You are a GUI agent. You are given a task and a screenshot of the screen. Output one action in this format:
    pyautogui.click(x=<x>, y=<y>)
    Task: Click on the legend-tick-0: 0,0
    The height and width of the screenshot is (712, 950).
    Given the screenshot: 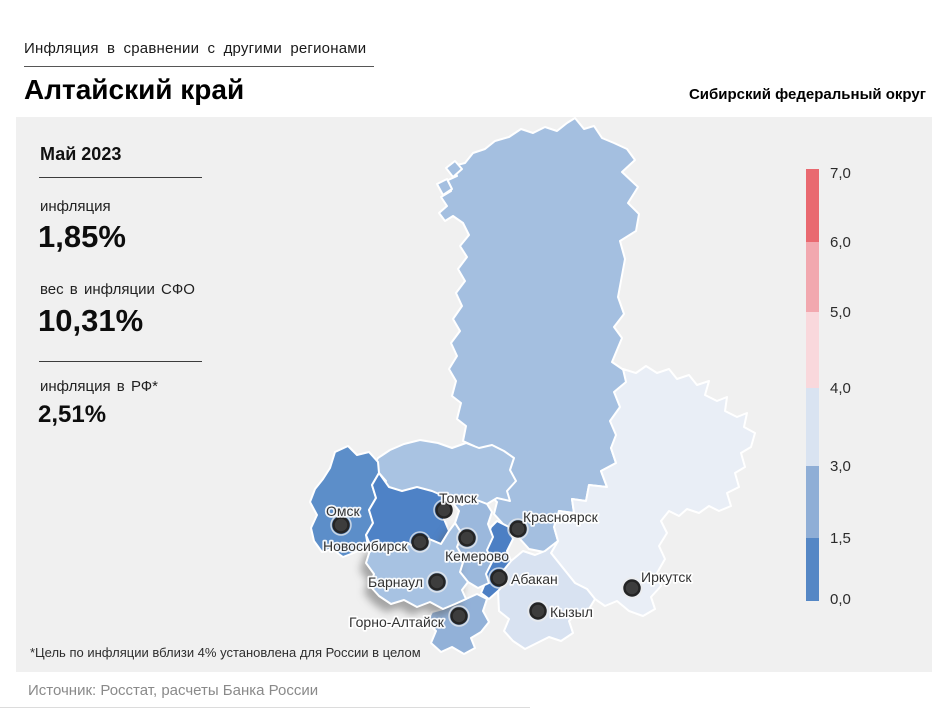 What is the action you would take?
    pyautogui.click(x=840, y=599)
    